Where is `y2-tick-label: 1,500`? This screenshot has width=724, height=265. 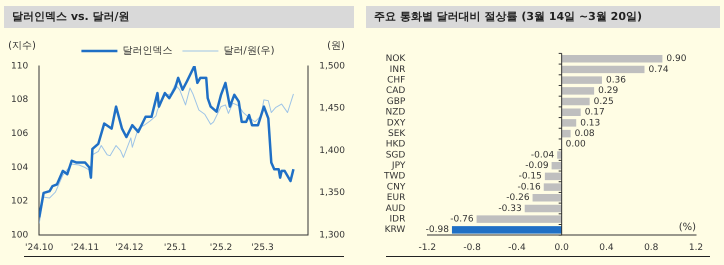 y2-tick-label: 1,500 is located at coordinates (332, 66).